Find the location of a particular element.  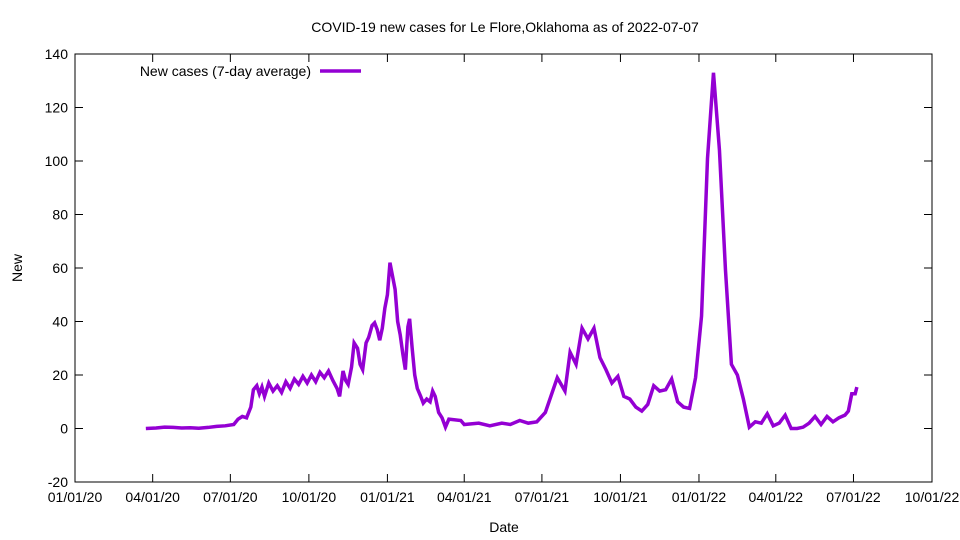

x-tick-label: 04/01/20 is located at coordinates (152, 497).